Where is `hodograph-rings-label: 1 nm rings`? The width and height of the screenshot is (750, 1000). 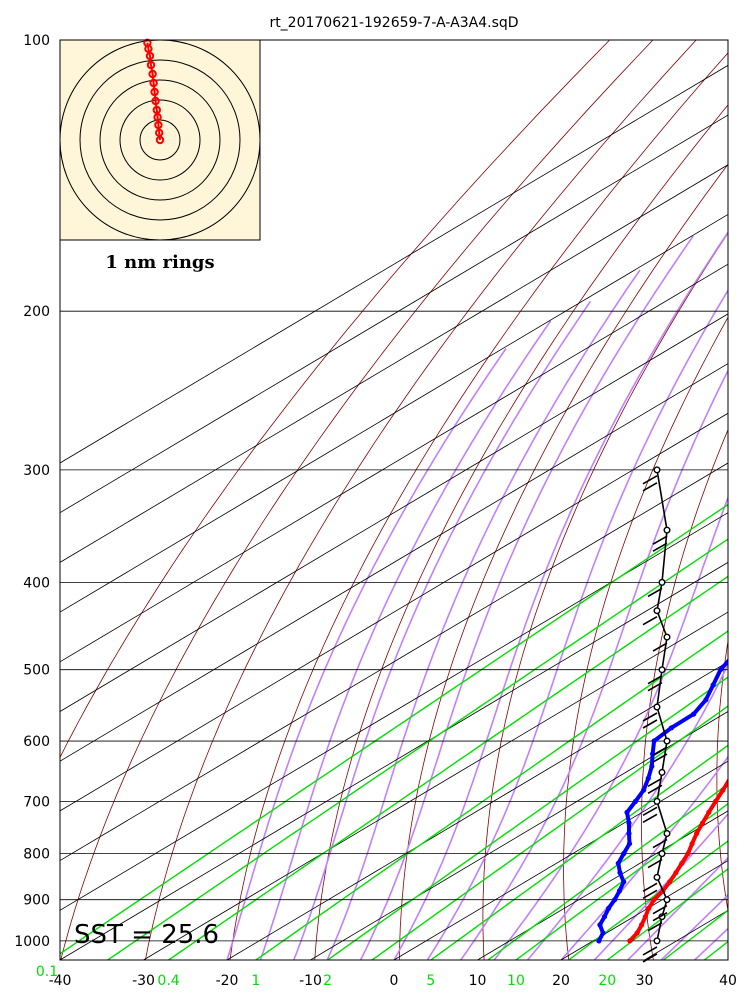 hodograph-rings-label: 1 nm rings is located at coordinates (159, 262).